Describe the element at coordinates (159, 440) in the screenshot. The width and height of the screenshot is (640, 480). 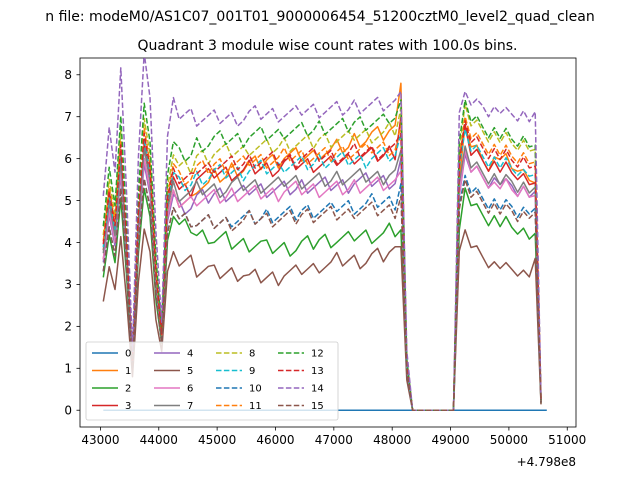
I see `x-tick-label: 44000` at that location.